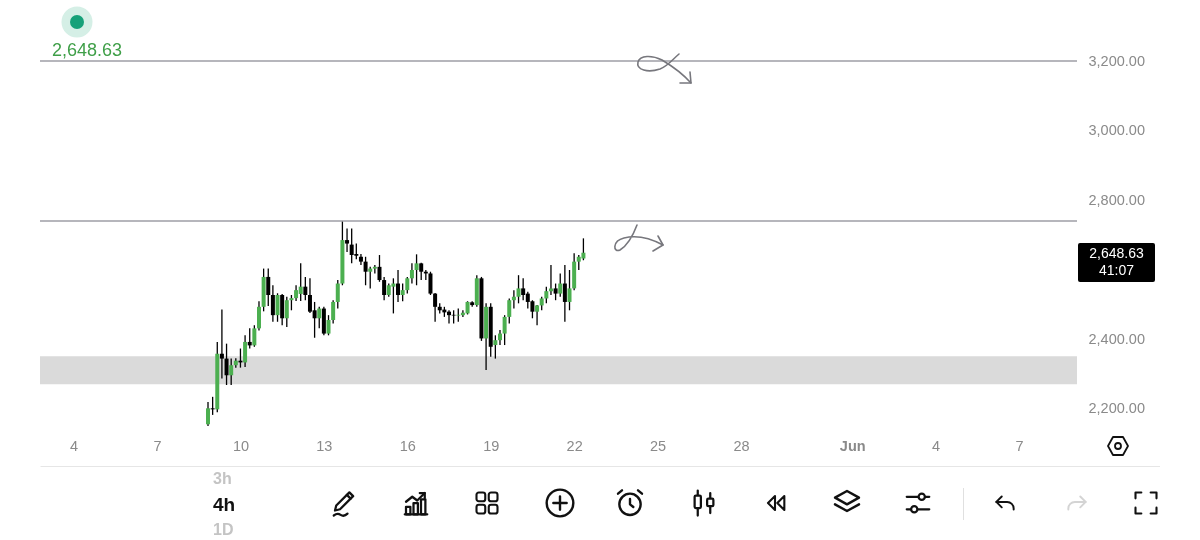 The image size is (1200, 540). What do you see at coordinates (87, 50) in the screenshot?
I see `annotation: 2,648.63` at bounding box center [87, 50].